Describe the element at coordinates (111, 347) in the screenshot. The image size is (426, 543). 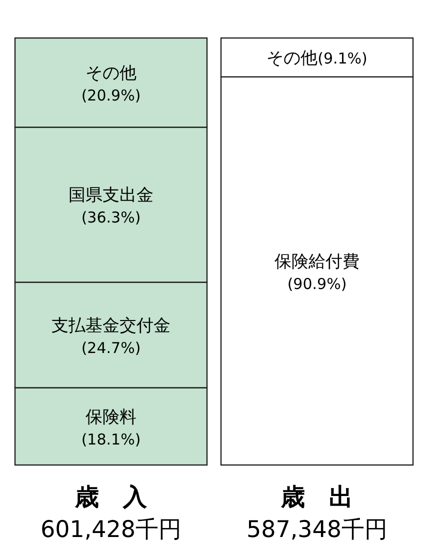
I see `data-label: (24.7%)` at that location.